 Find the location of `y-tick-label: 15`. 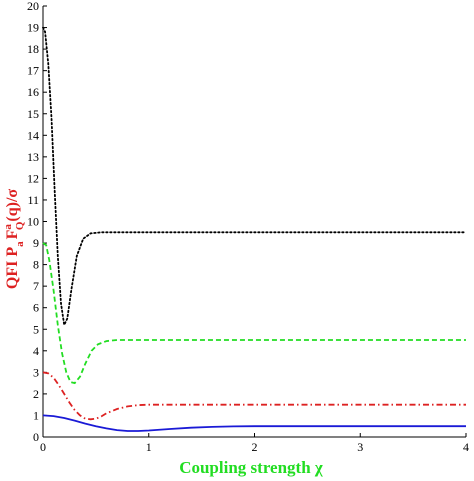

y-tick-label: 15 is located at coordinates (33, 114).